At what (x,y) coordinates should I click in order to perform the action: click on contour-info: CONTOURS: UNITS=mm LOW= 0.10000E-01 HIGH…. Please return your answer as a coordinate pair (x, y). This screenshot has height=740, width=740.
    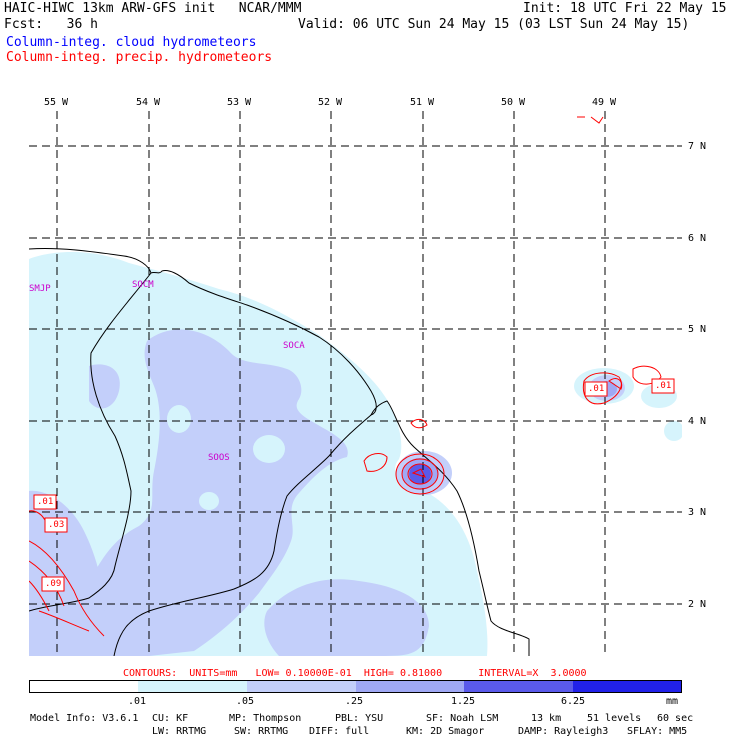
    Looking at the image, I should click on (355, 673).